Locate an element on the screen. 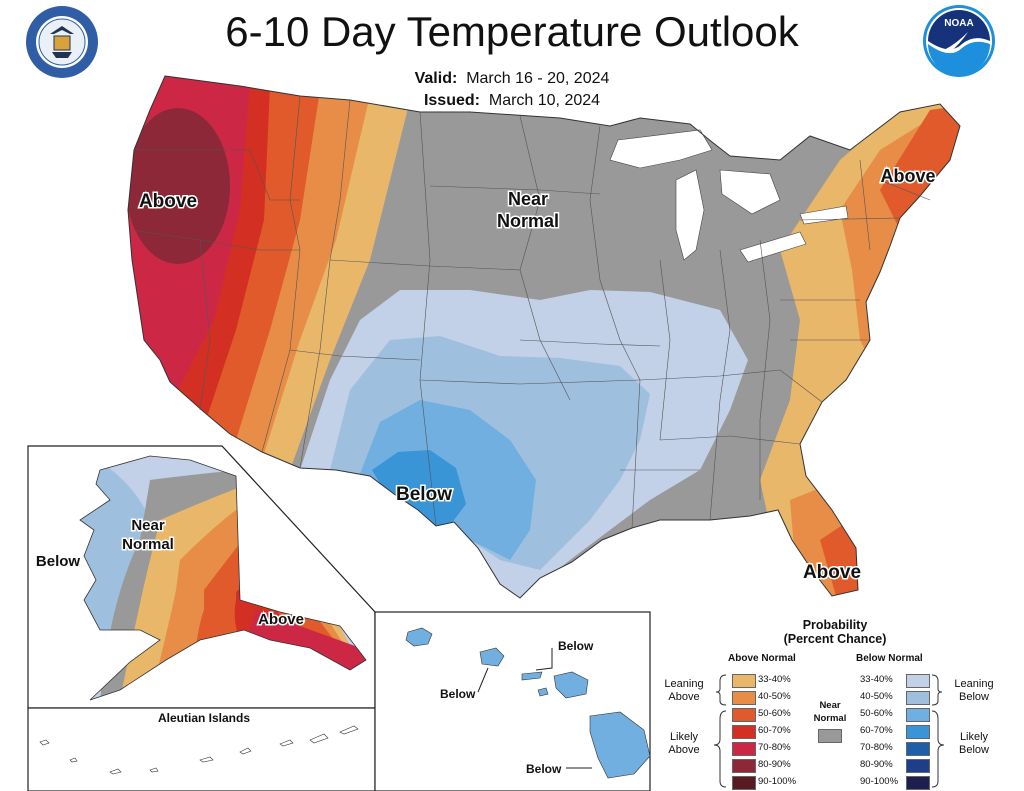 This screenshot has width=1024, height=791. legend-title-line1: Probability is located at coordinates (835, 625).